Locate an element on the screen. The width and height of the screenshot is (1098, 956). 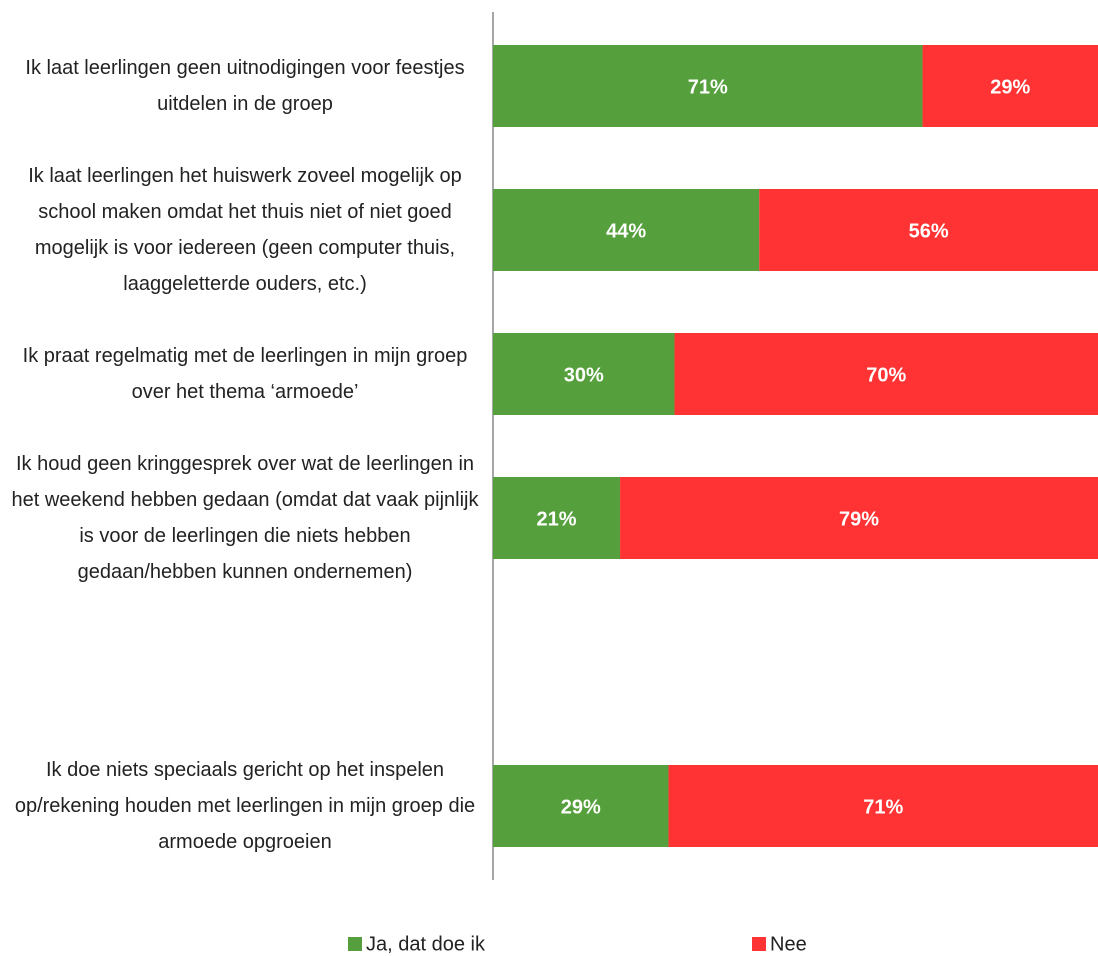
data-label: 21% is located at coordinates (557, 519).